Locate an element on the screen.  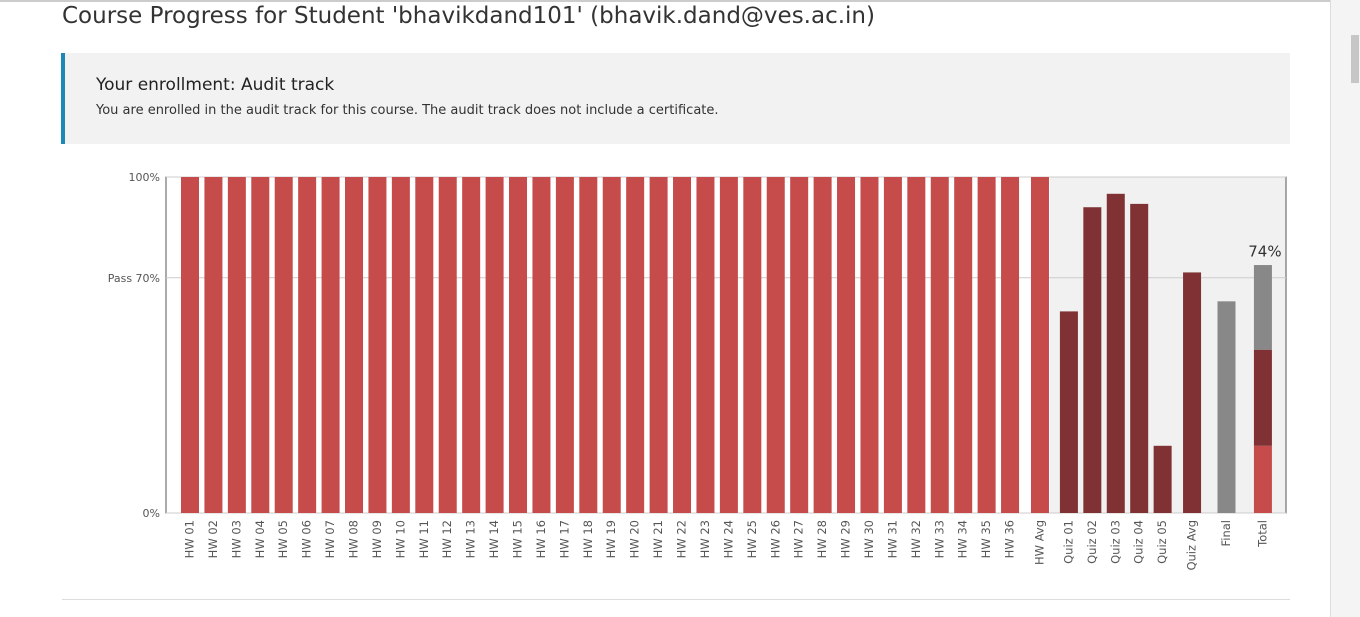
x-tick-label: HW 04 is located at coordinates (260, 539).